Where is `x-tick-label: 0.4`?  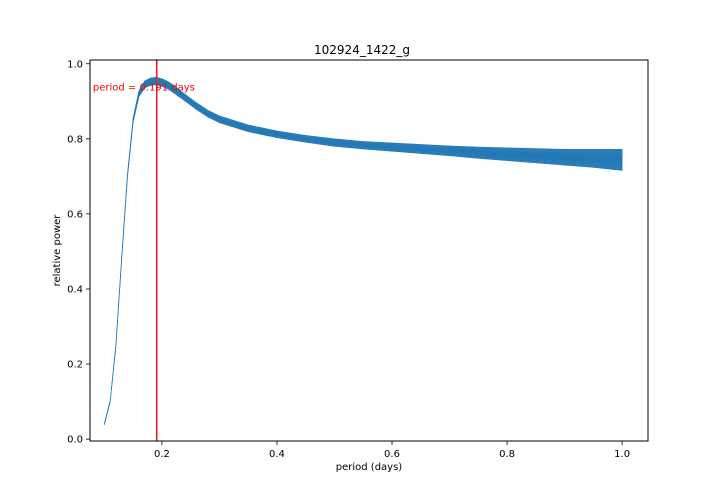 x-tick-label: 0.4 is located at coordinates (277, 454).